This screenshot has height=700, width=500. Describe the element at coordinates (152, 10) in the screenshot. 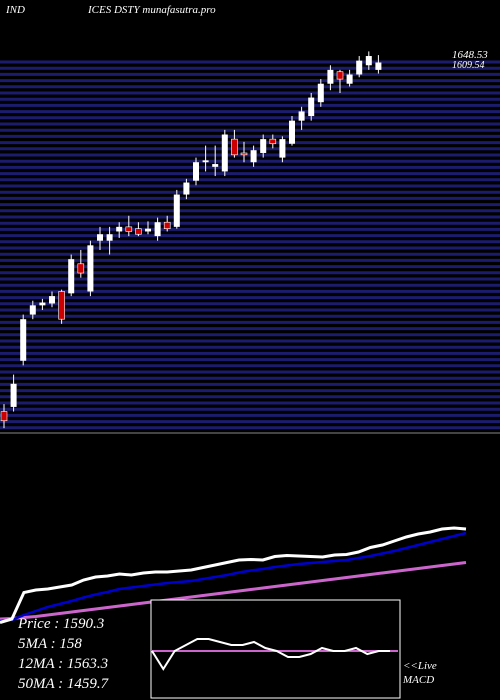

I see `header-right: ICES DSTY munafasutra.pro` at that location.